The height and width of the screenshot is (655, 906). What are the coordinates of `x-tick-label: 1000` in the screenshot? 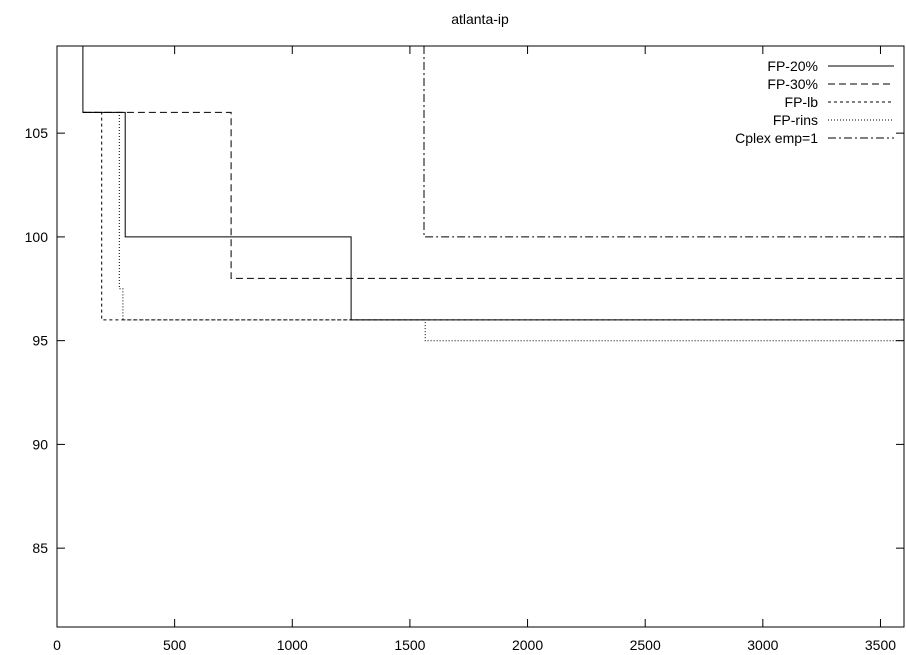 It's located at (292, 645).